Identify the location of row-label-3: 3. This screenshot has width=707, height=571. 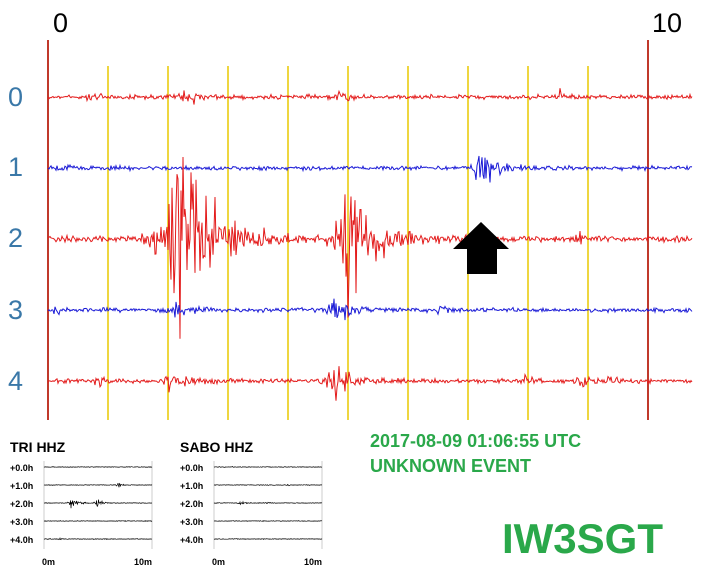
(16, 310).